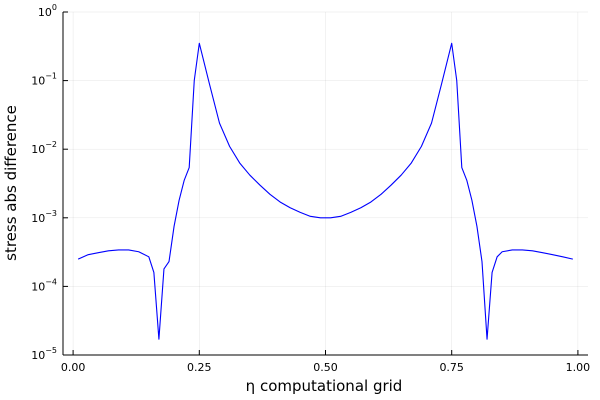 This screenshot has height=400, width=600. What do you see at coordinates (324, 386) in the screenshot?
I see `x-axis-title: η computational grid` at bounding box center [324, 386].